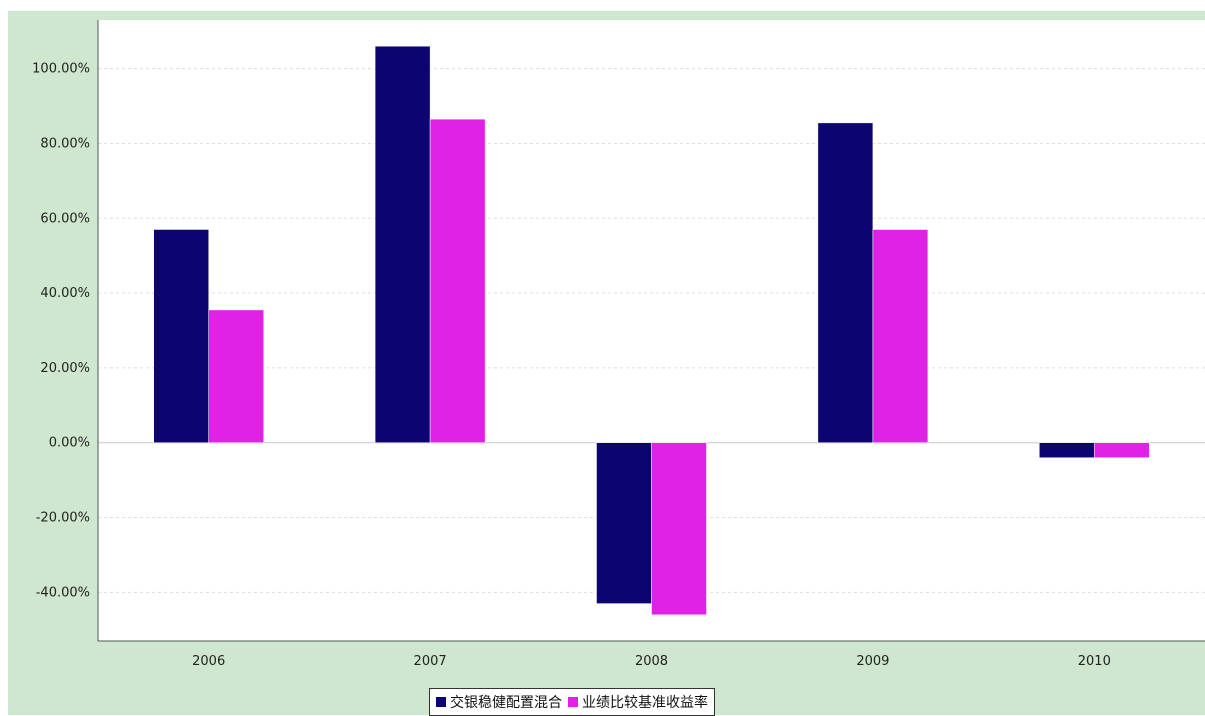  I want to click on x-tick-labels: 2006 2007 2008 2009 2010, so click(651, 661).